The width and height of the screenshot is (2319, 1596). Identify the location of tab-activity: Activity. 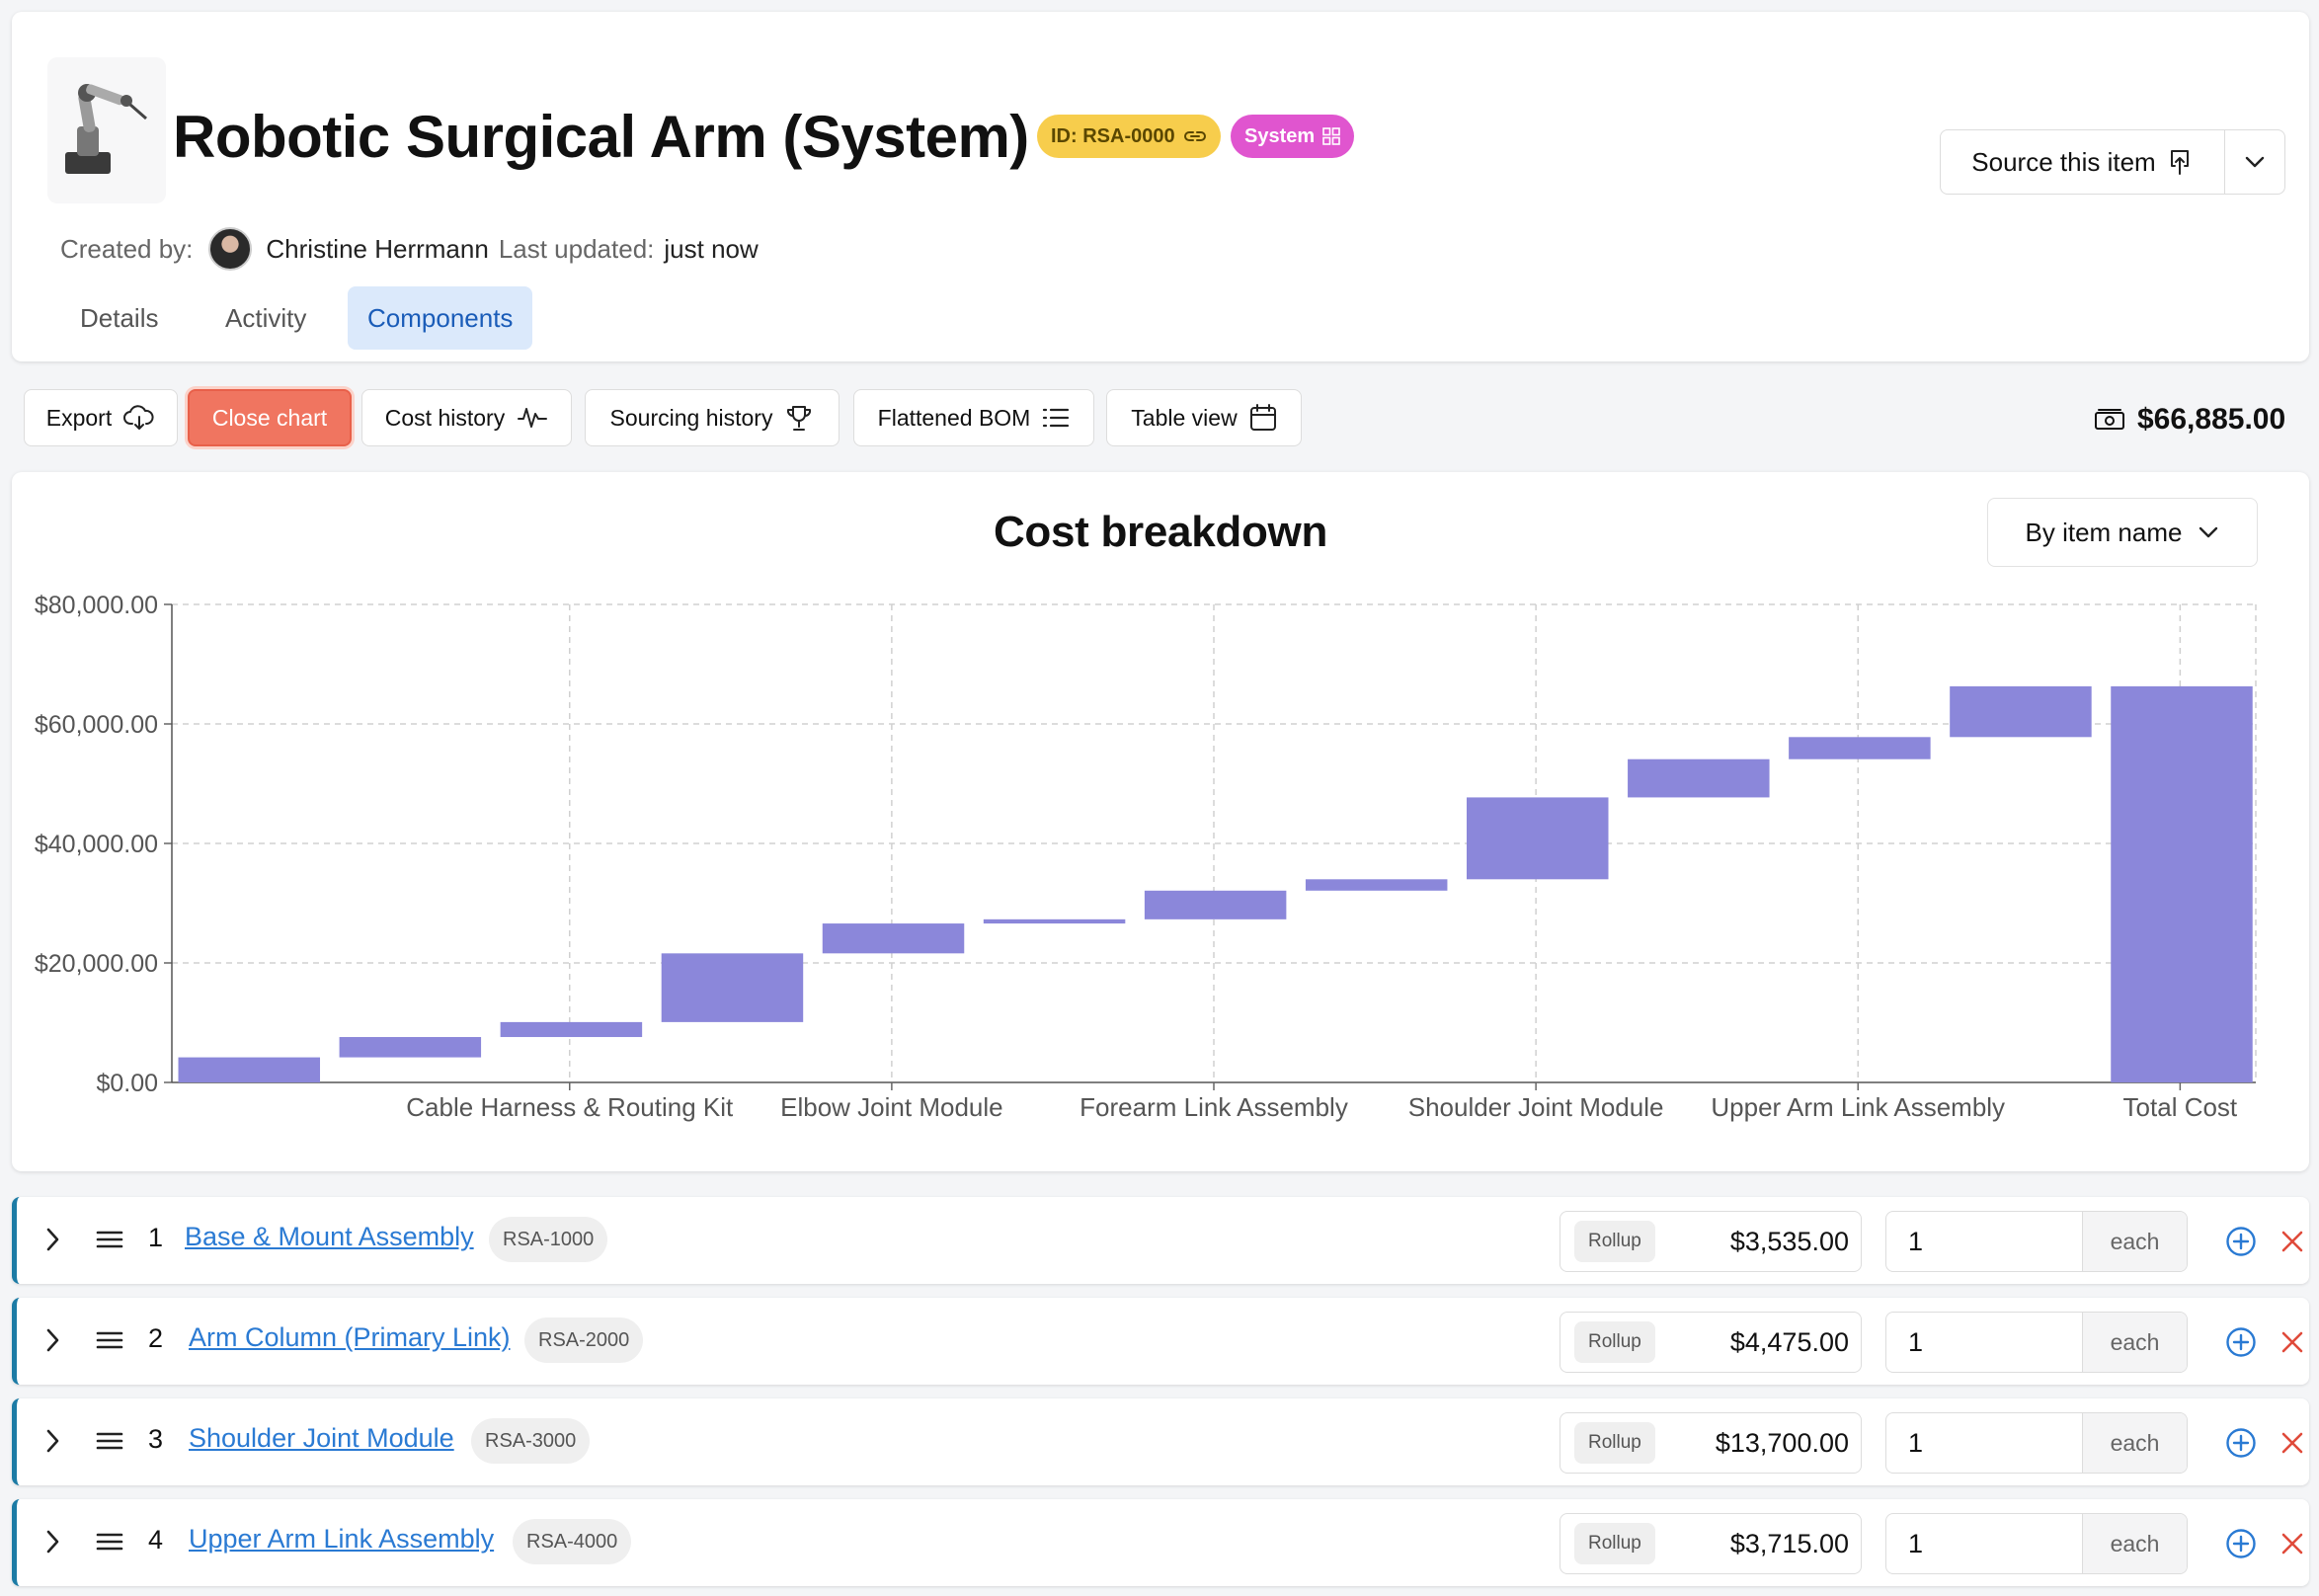
(266, 317).